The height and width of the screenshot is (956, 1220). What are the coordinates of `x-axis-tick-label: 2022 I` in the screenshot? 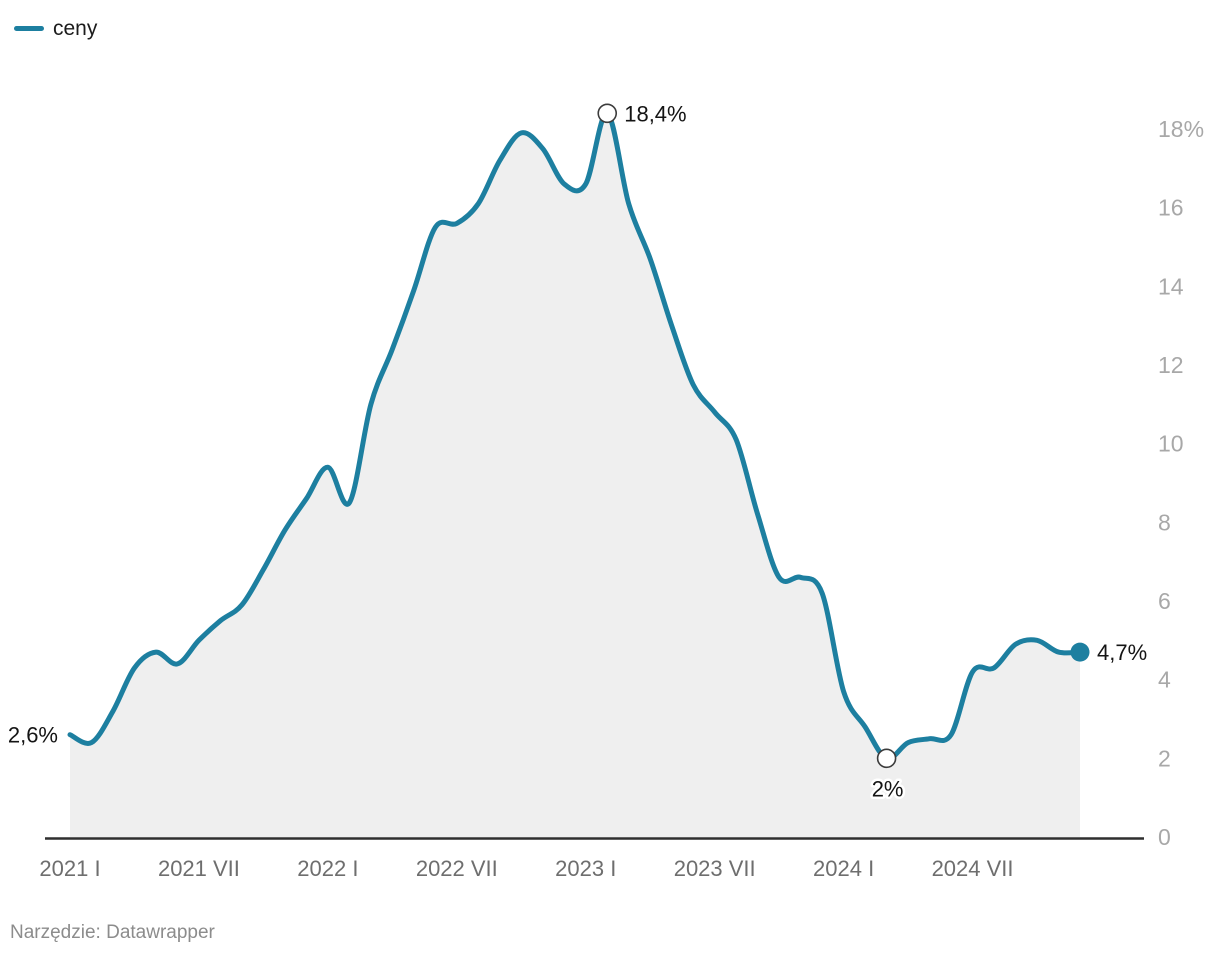 It's located at (327, 868).